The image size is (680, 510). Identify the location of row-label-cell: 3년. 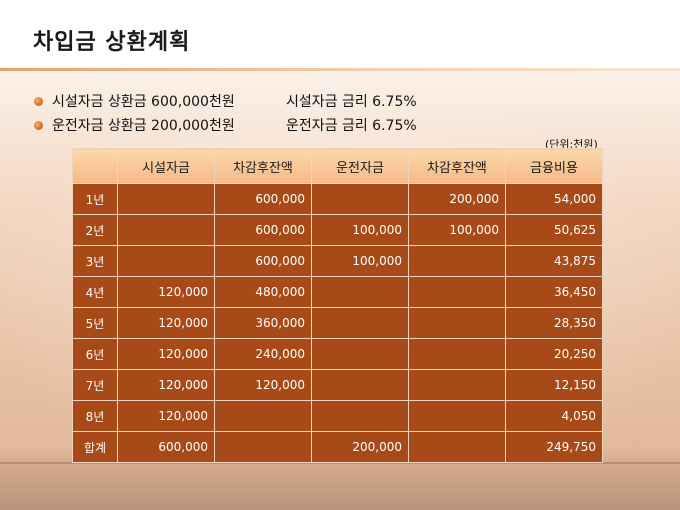
(95, 261).